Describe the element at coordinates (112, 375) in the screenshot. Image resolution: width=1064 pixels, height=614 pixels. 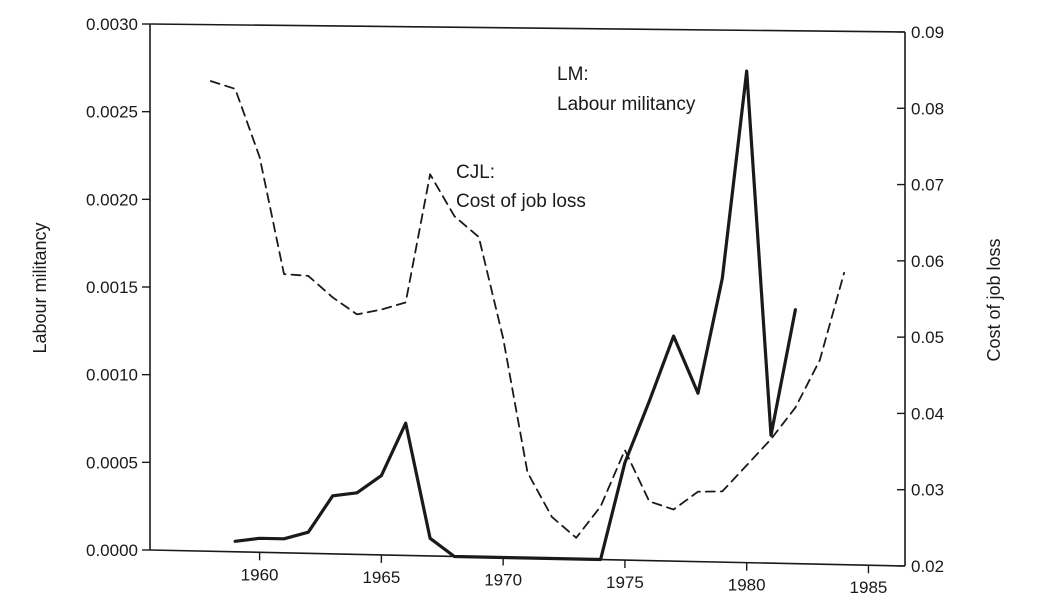
I see `y-tick-label: 0.0010` at that location.